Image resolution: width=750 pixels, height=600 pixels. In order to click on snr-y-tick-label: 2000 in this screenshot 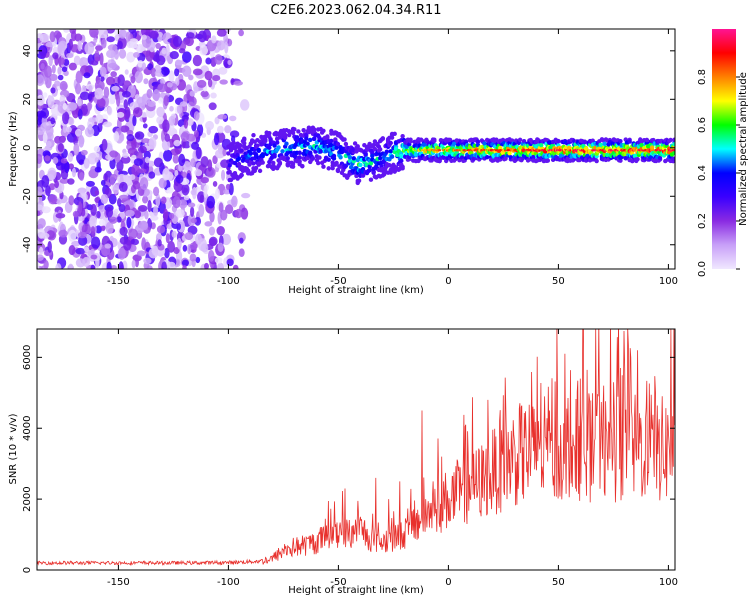, I will do `click(27, 498)`.